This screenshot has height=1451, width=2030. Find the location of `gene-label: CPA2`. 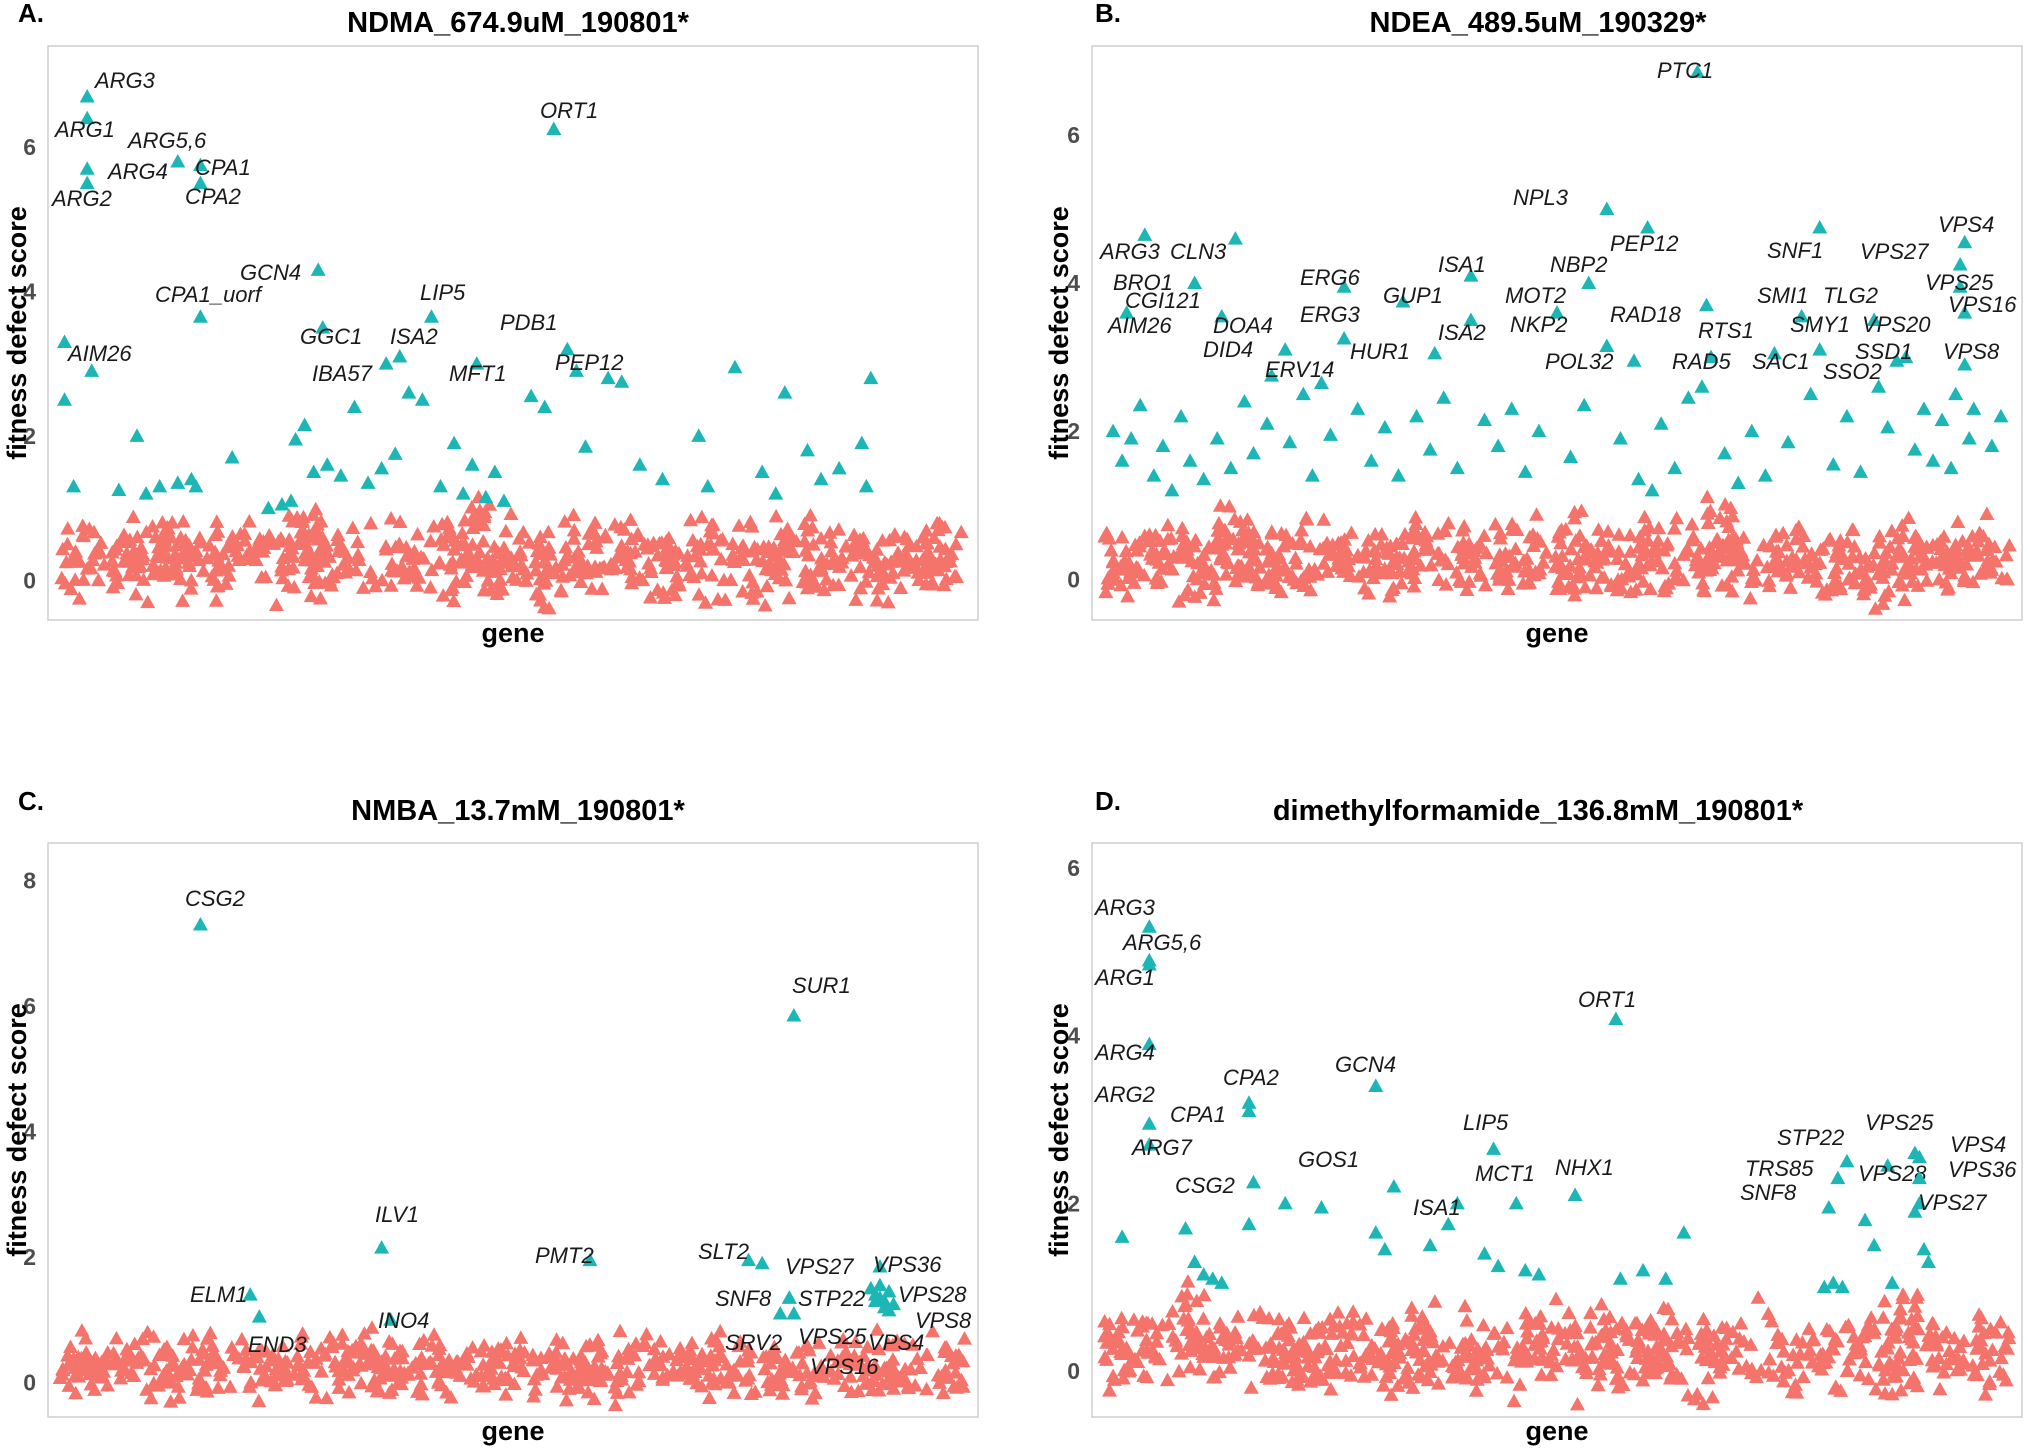

gene-label: CPA2 is located at coordinates (213, 196).